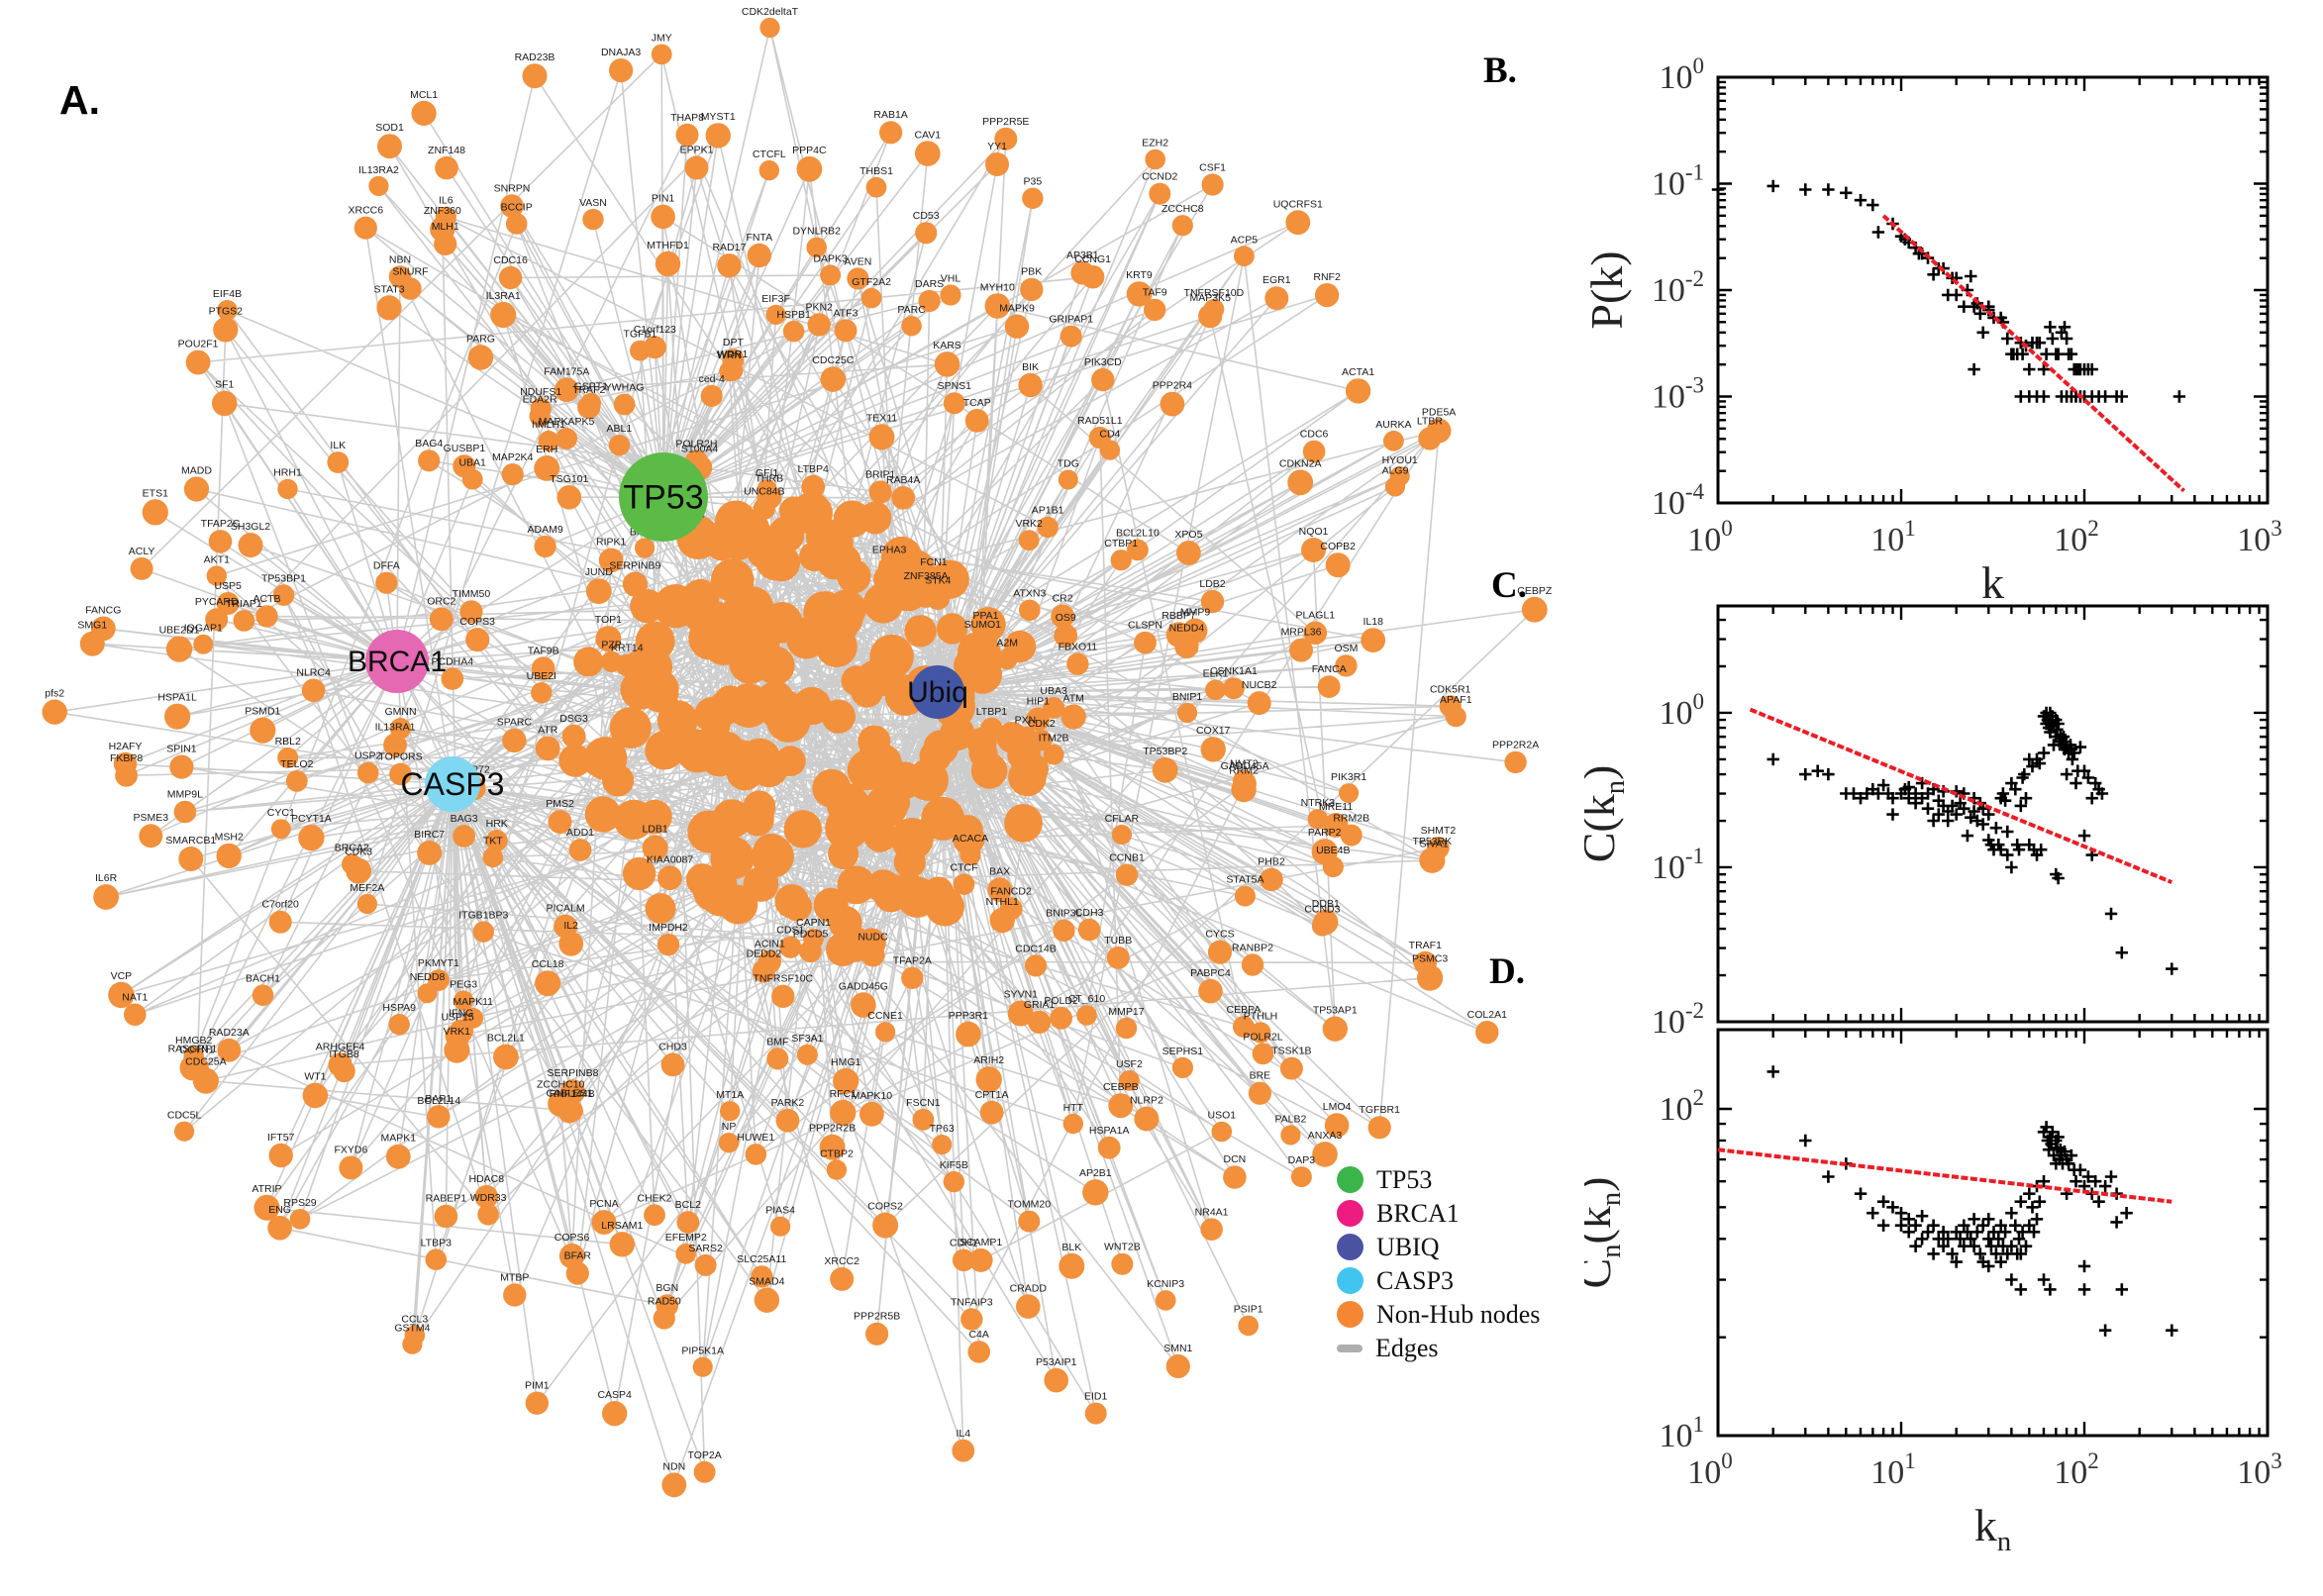 Image resolution: width=2323 pixels, height=1596 pixels. Describe the element at coordinates (755, 1138) in the screenshot. I see `network-node-label: HUWE1` at that location.